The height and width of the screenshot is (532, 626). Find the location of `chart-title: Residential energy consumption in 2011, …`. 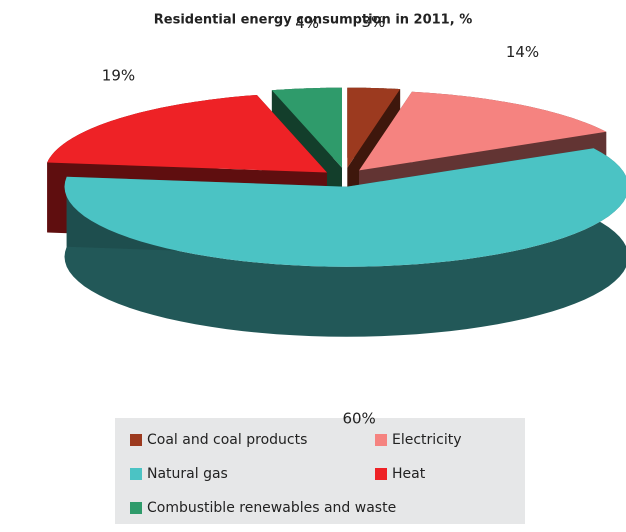

chart-title: Residential energy consumption in 2011, … is located at coordinates (313, 20).